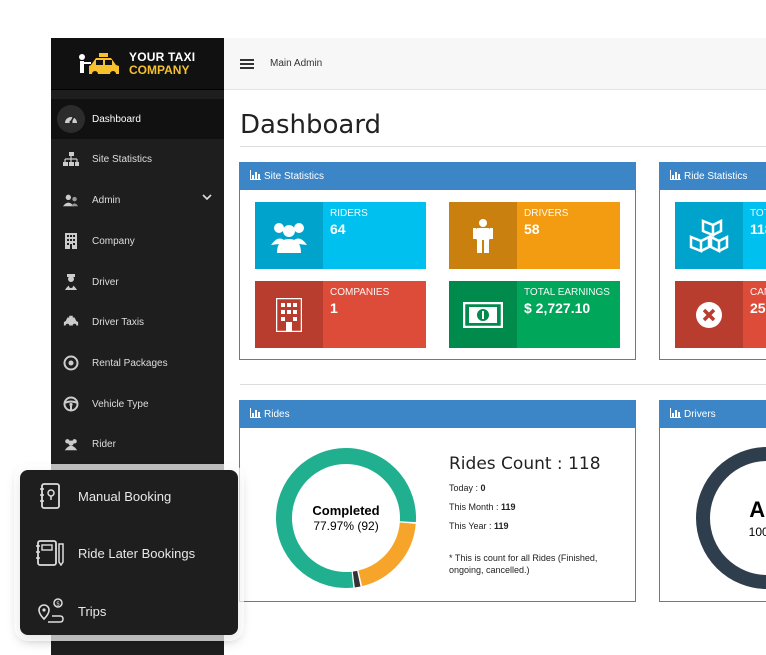 This screenshot has height=655, width=766. I want to click on donut-label: Act, so click(757, 509).